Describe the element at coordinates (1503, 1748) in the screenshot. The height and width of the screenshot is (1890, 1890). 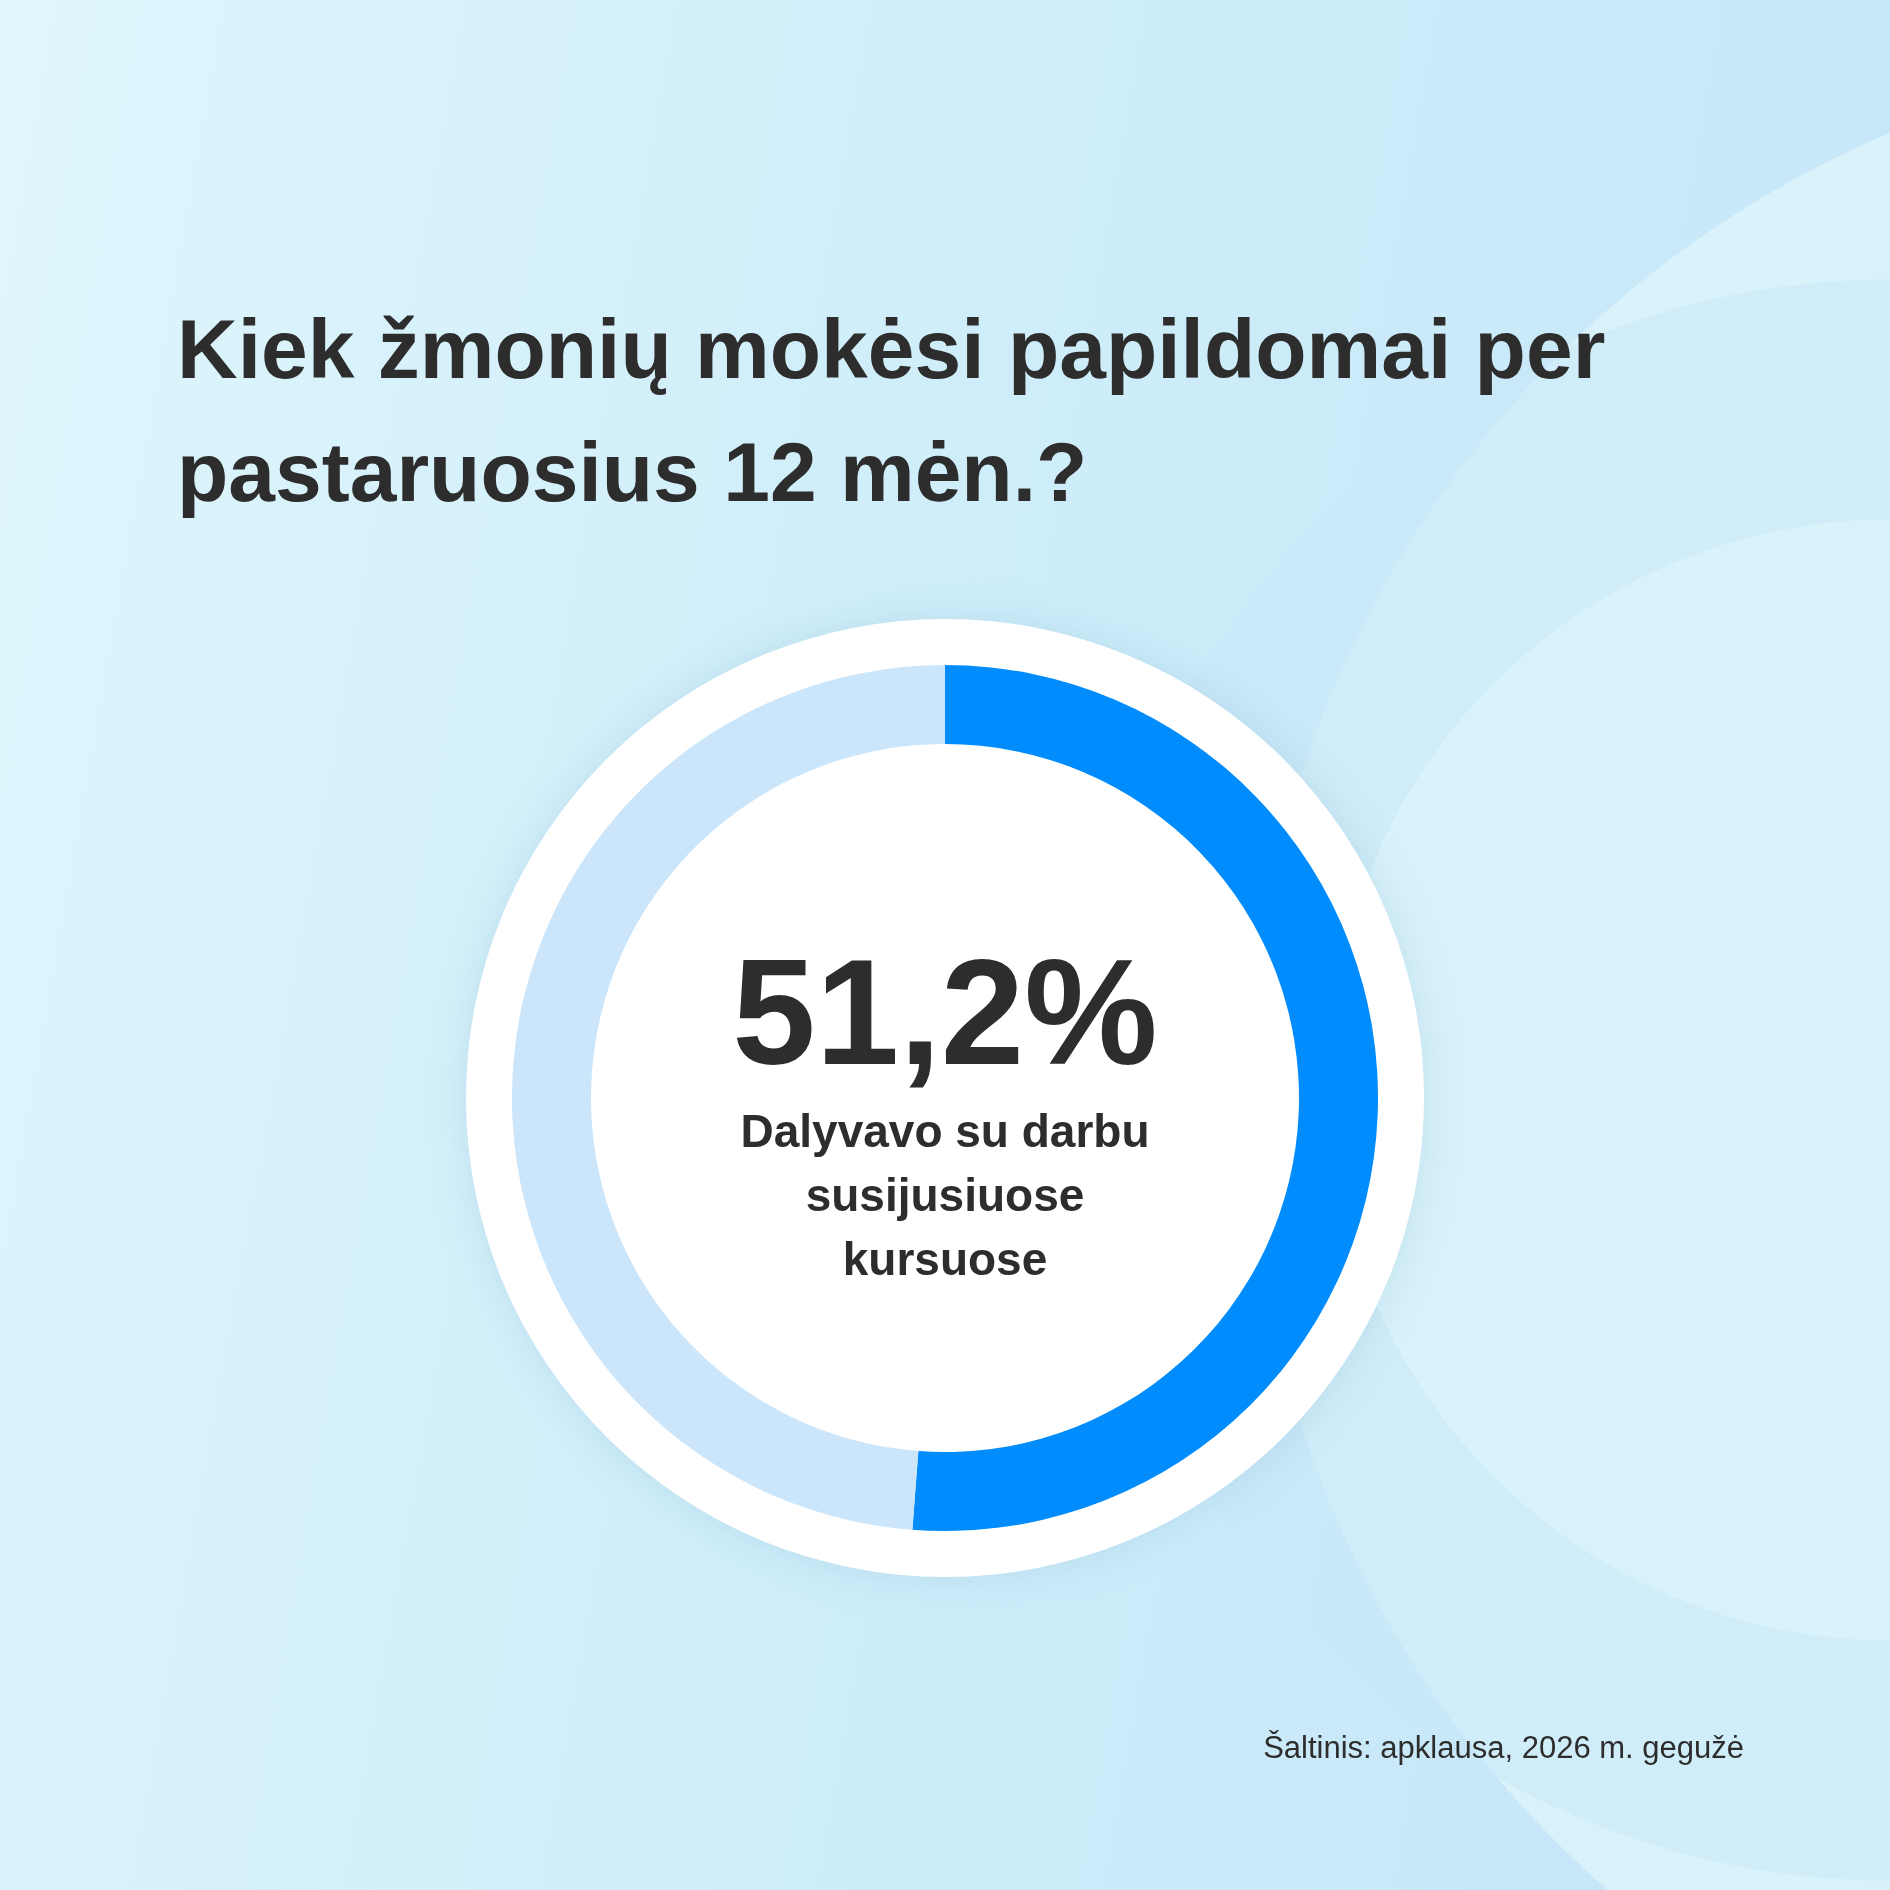
I see `text: Šaltinis: apklausa, 2026 m. gegužė` at that location.